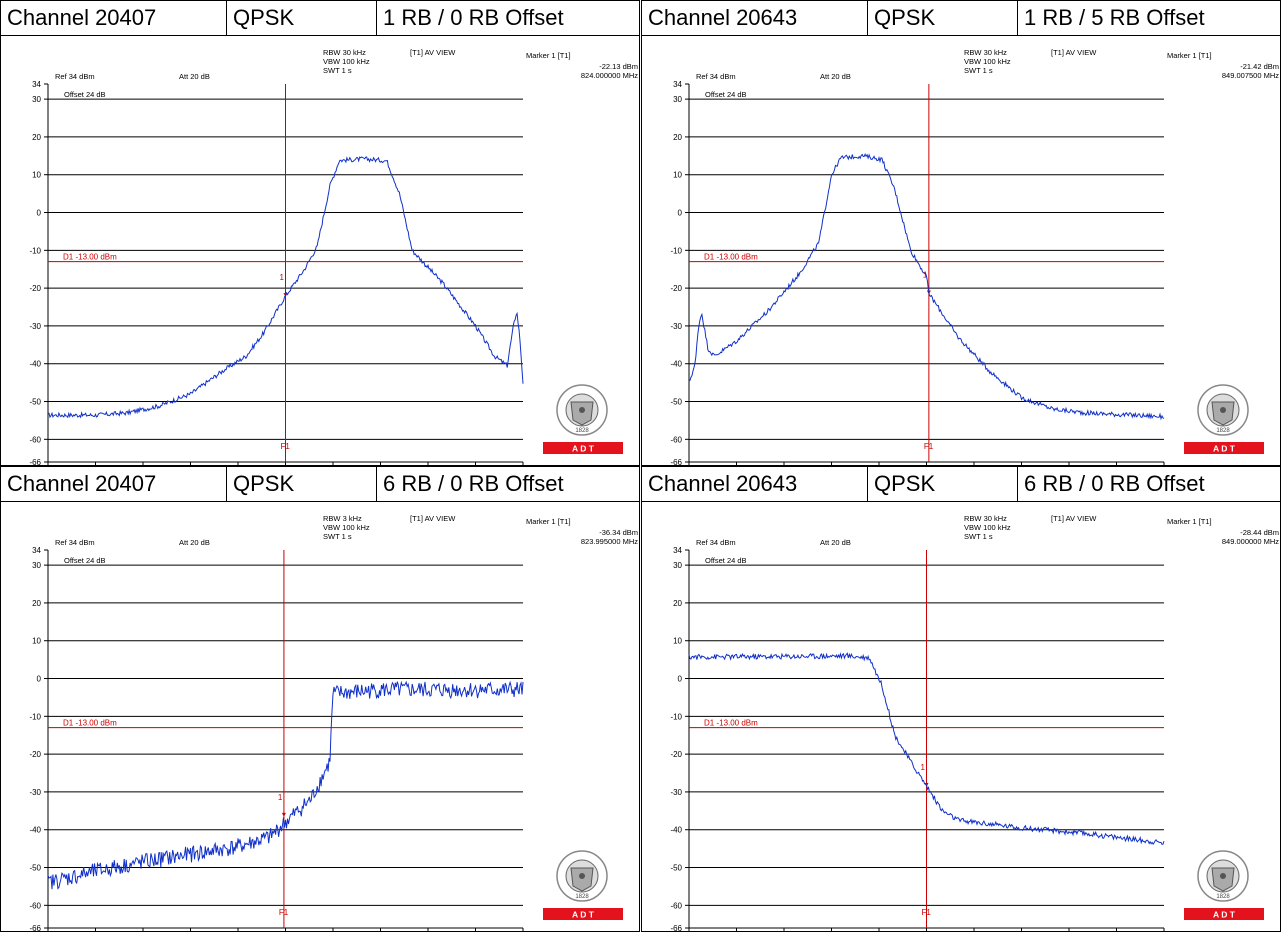 The height and width of the screenshot is (932, 1281). What do you see at coordinates (1114, 17) in the screenshot?
I see `header-rb-config: 1 RB / 5 RB Offset` at bounding box center [1114, 17].